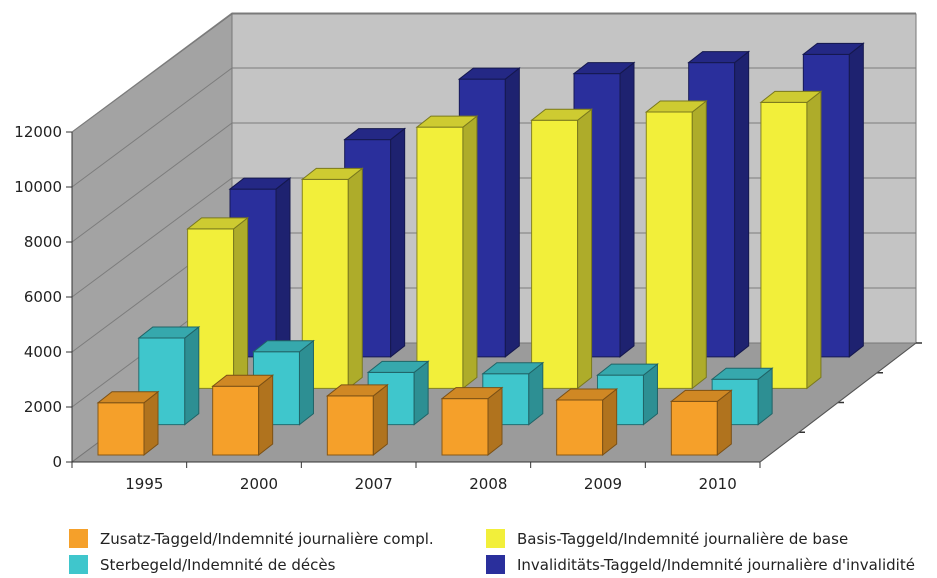  I want to click on legend-swatch-zusatz, so click(78, 538).